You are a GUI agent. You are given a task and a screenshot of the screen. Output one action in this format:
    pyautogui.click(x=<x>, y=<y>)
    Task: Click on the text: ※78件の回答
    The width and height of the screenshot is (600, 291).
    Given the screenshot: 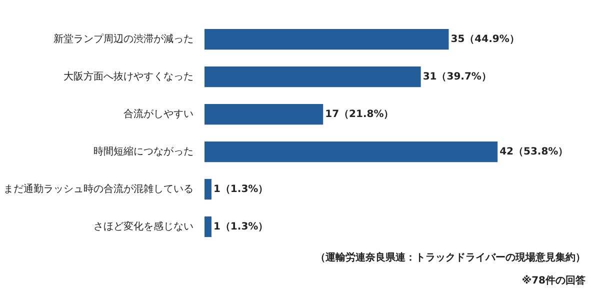 What is the action you would take?
    pyautogui.click(x=554, y=280)
    